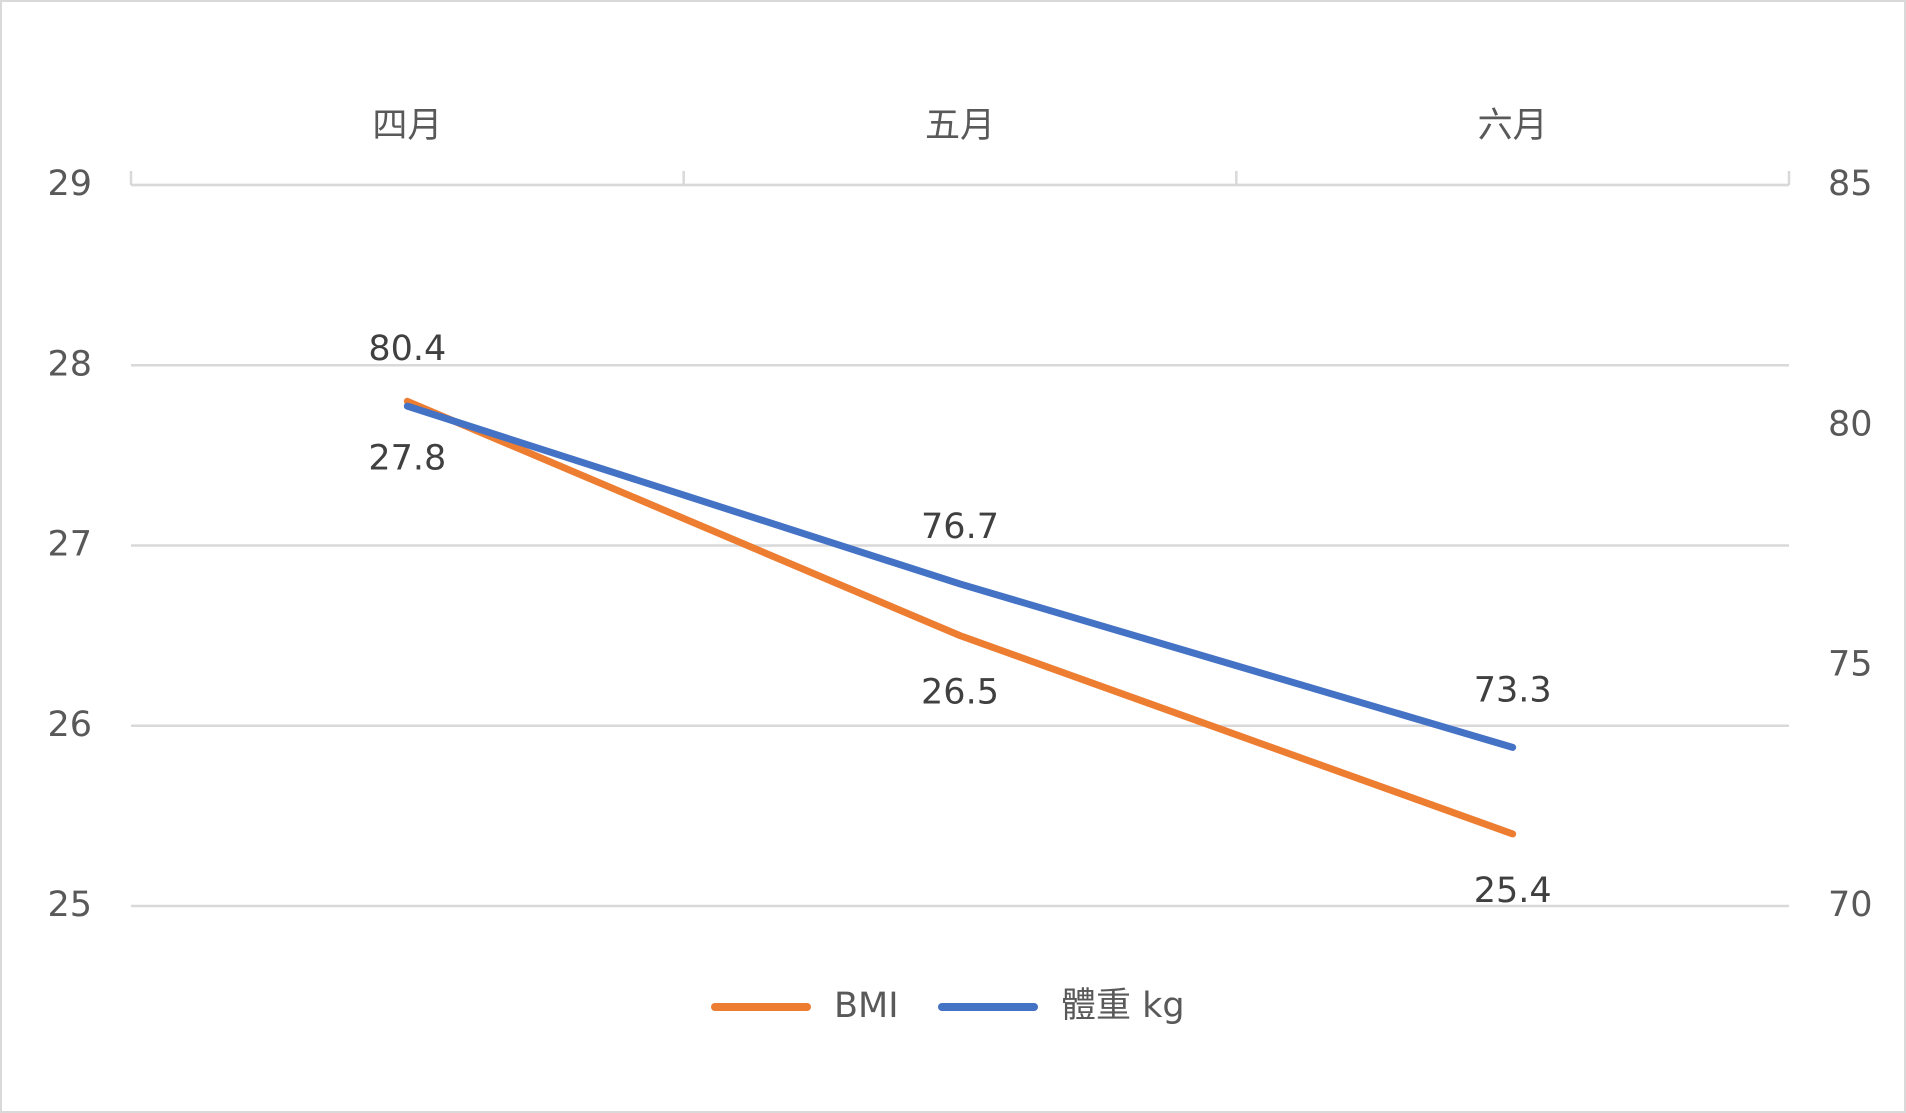  Describe the element at coordinates (69, 184) in the screenshot. I see `y-tick-label: 29` at that location.